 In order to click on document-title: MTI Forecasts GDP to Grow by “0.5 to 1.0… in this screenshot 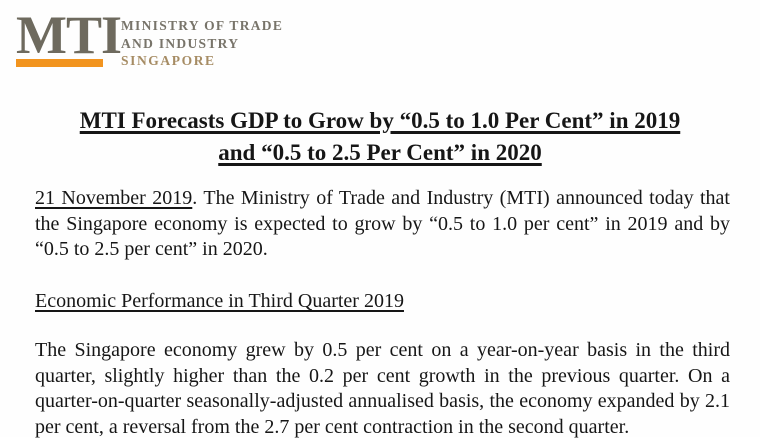, I will do `click(380, 137)`.